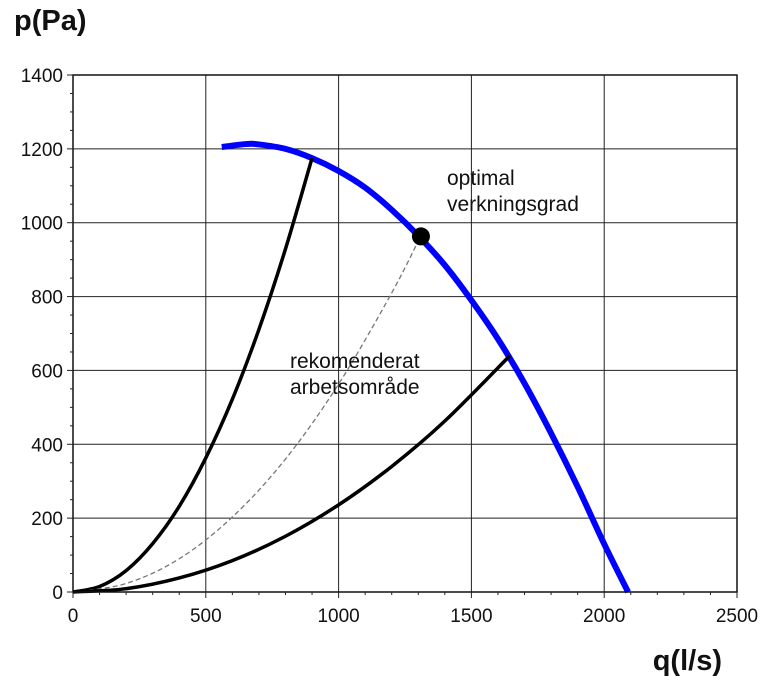 The height and width of the screenshot is (690, 768). Describe the element at coordinates (57, 593) in the screenshot. I see `y-tick-label: 0` at that location.